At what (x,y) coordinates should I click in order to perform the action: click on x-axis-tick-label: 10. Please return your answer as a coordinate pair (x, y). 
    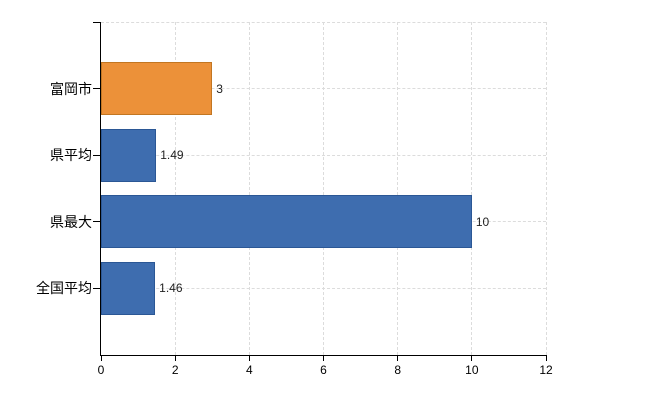
    Looking at the image, I should click on (472, 370).